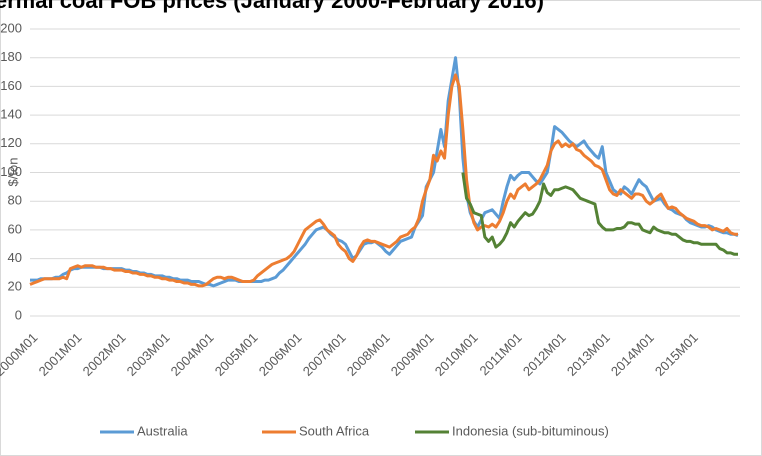  Describe the element at coordinates (334, 430) in the screenshot. I see `legend-label: South Africa` at that location.